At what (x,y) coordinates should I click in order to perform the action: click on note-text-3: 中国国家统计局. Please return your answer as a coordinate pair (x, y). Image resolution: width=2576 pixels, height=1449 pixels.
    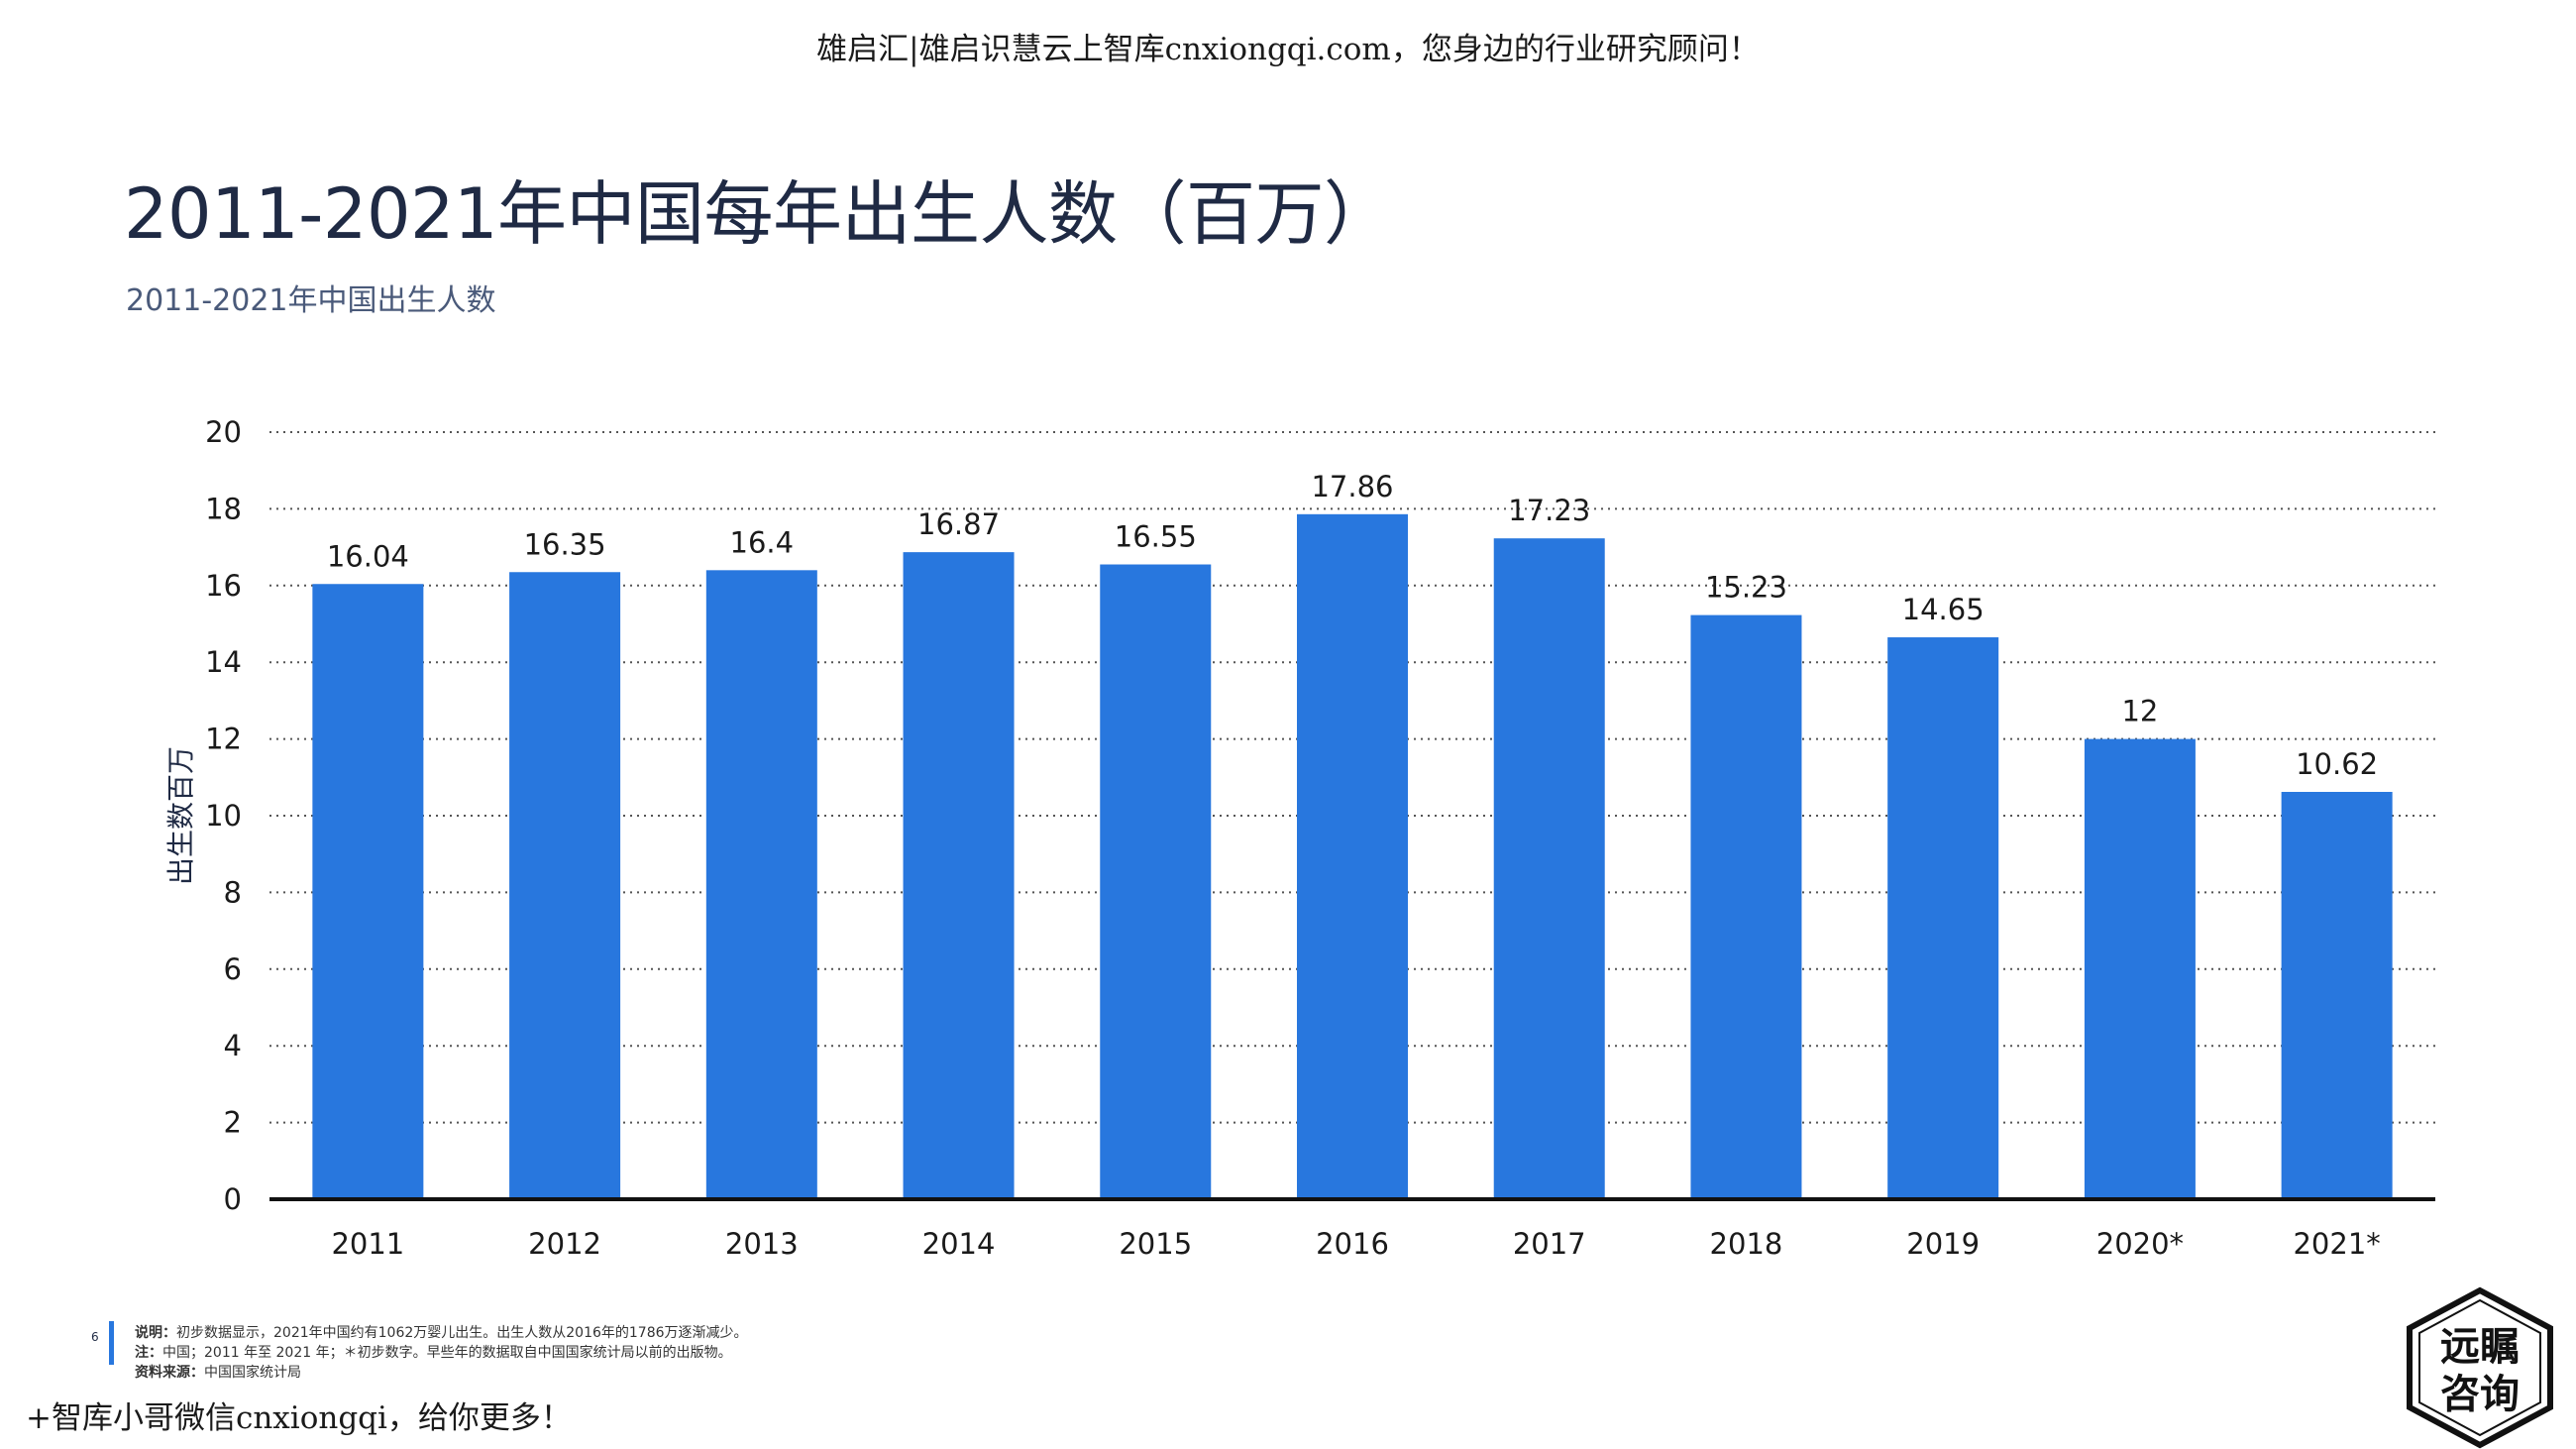
    Looking at the image, I should click on (252, 1373).